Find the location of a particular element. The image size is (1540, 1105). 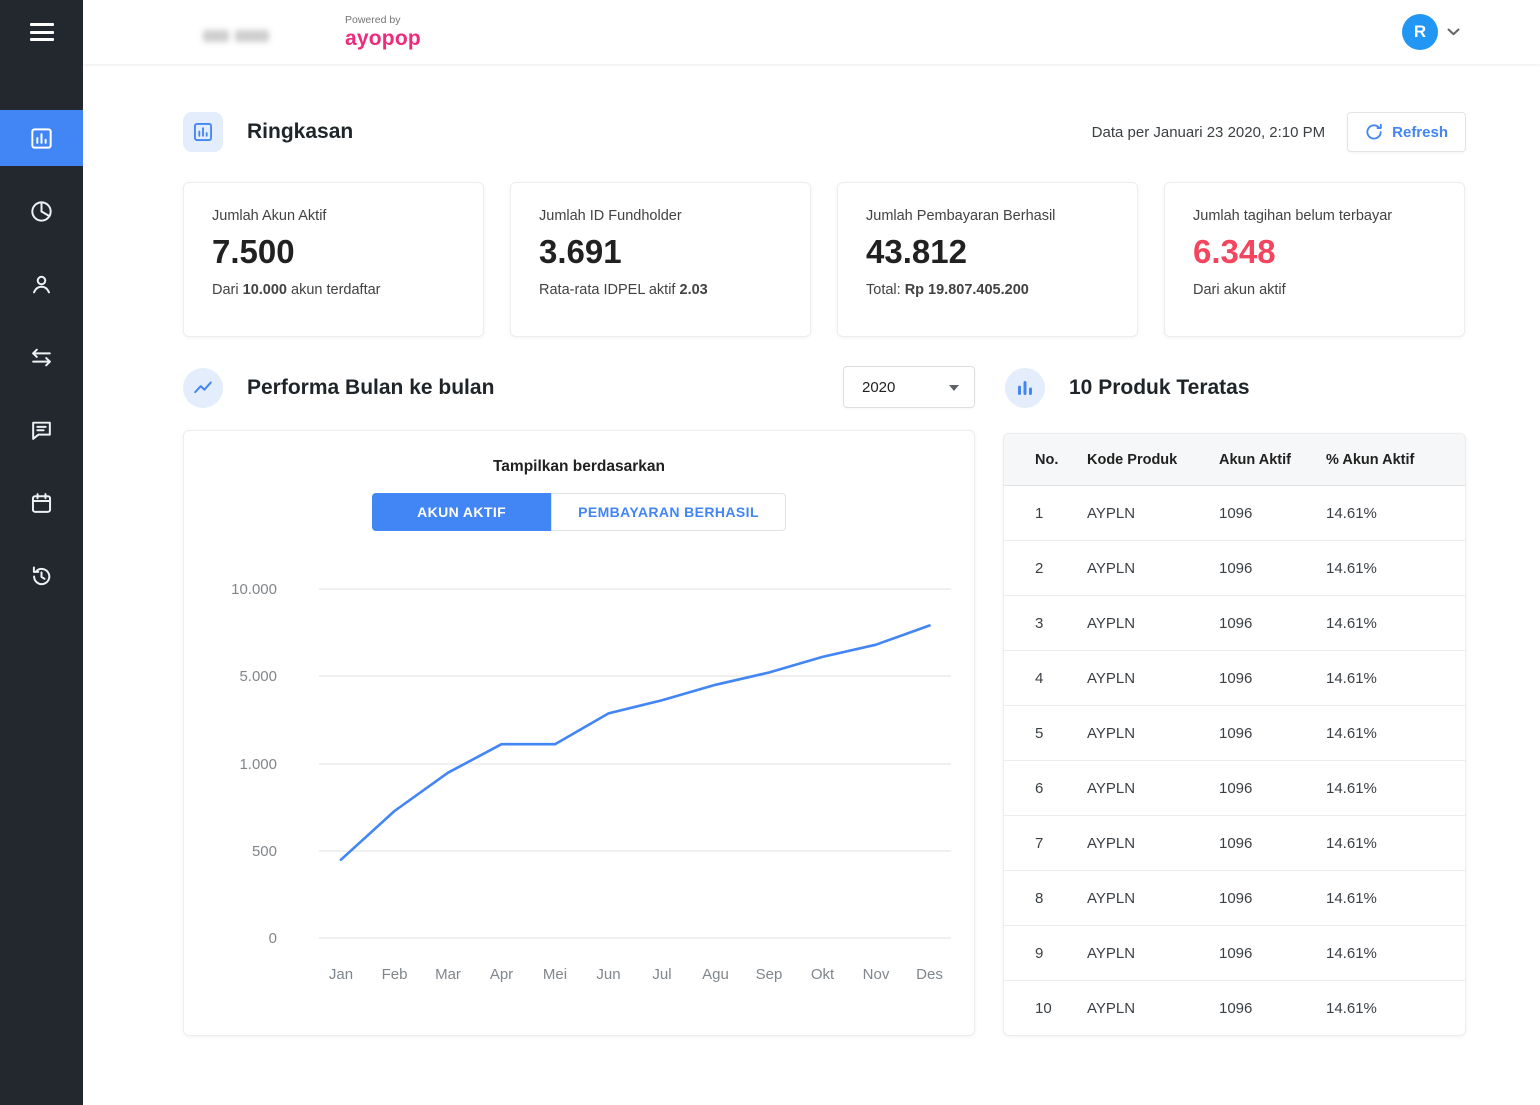

x-axis-label: Jan is located at coordinates (341, 974).